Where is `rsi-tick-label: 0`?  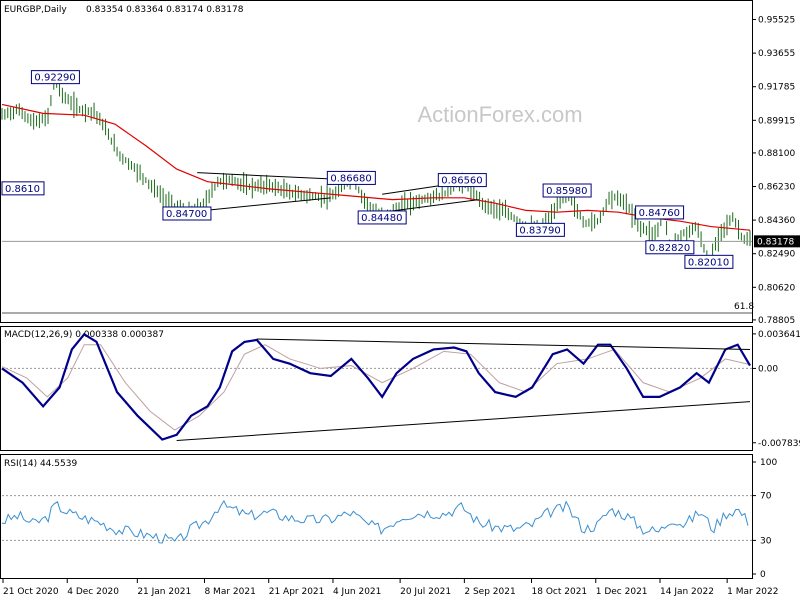 rsi-tick-label: 0 is located at coordinates (763, 575).